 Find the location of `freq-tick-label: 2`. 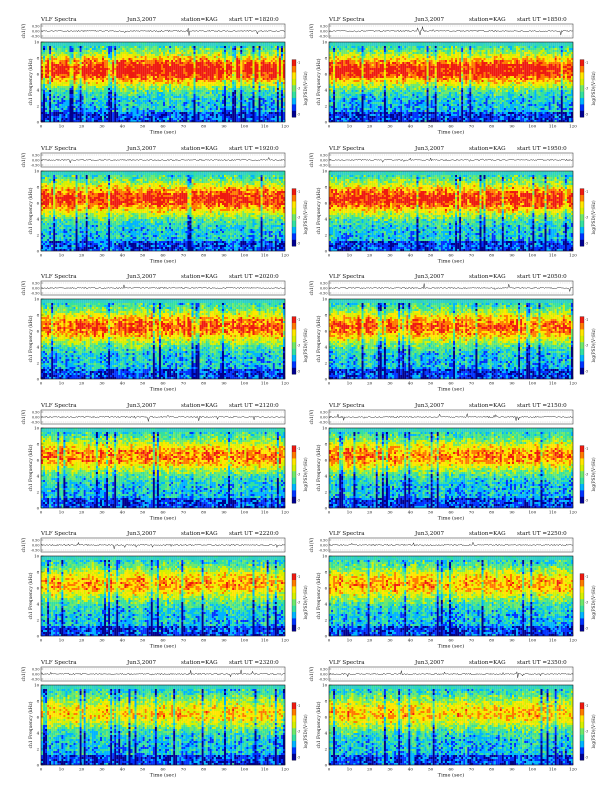

freq-tick-label: 2 is located at coordinates (326, 491).